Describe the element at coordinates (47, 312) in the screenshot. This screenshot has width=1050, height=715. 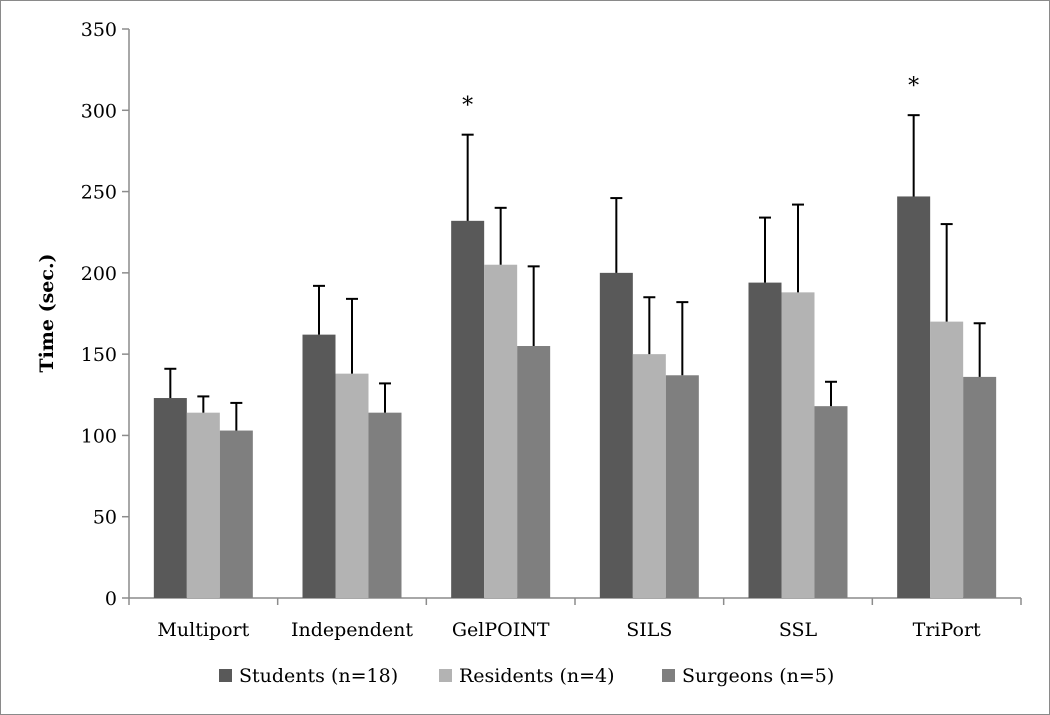
I see `y-axis-label: Time (sec.)` at that location.